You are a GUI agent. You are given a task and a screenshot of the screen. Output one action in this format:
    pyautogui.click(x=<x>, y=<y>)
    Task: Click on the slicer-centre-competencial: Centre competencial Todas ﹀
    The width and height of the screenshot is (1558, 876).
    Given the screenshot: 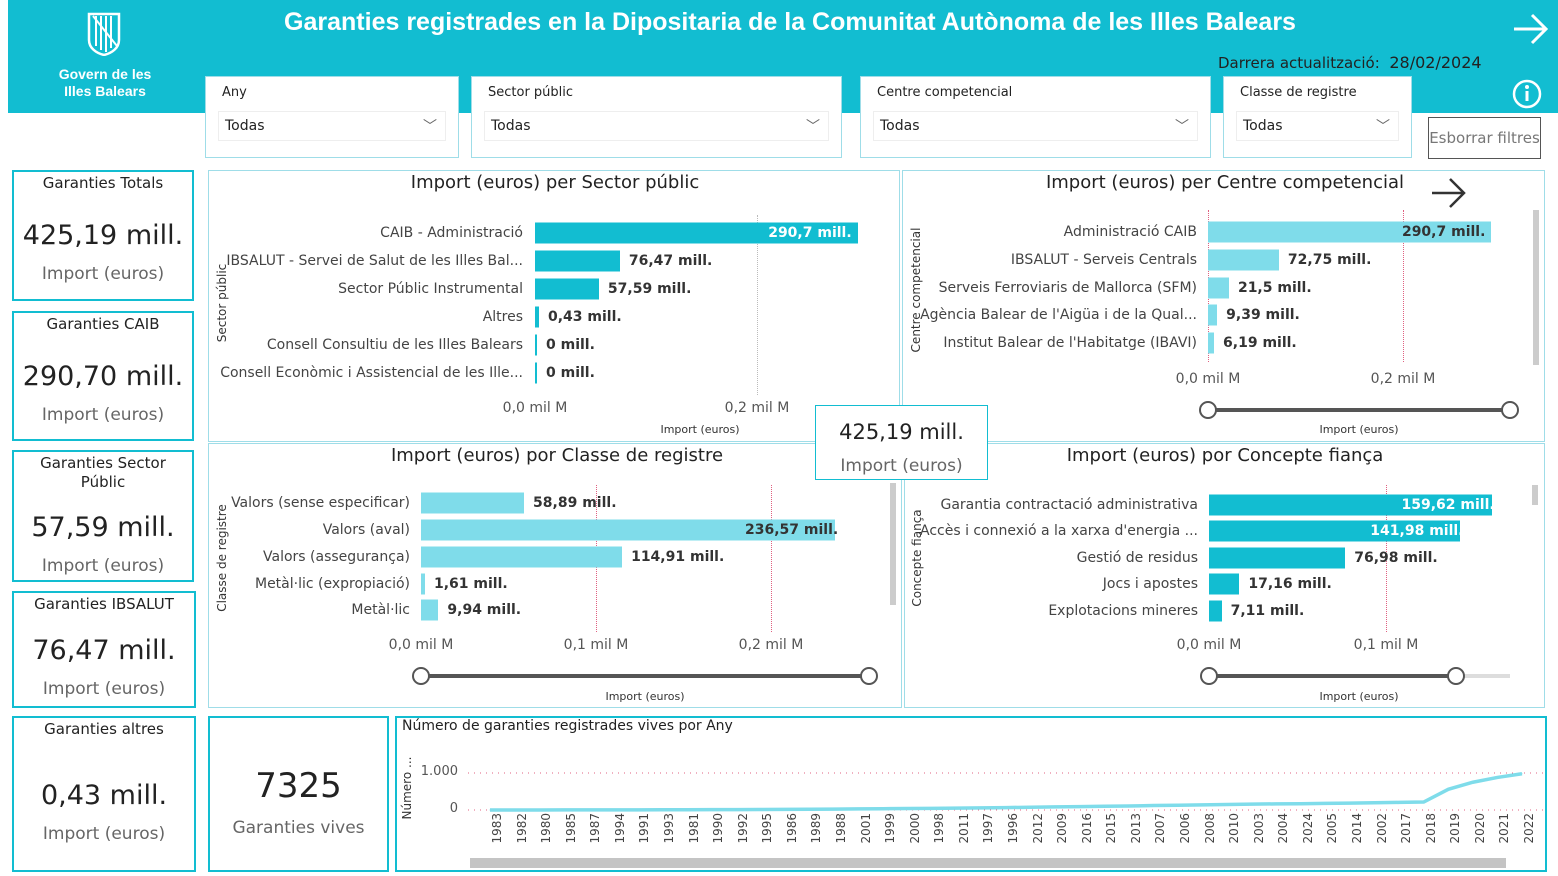 What is the action you would take?
    pyautogui.click(x=1035, y=117)
    